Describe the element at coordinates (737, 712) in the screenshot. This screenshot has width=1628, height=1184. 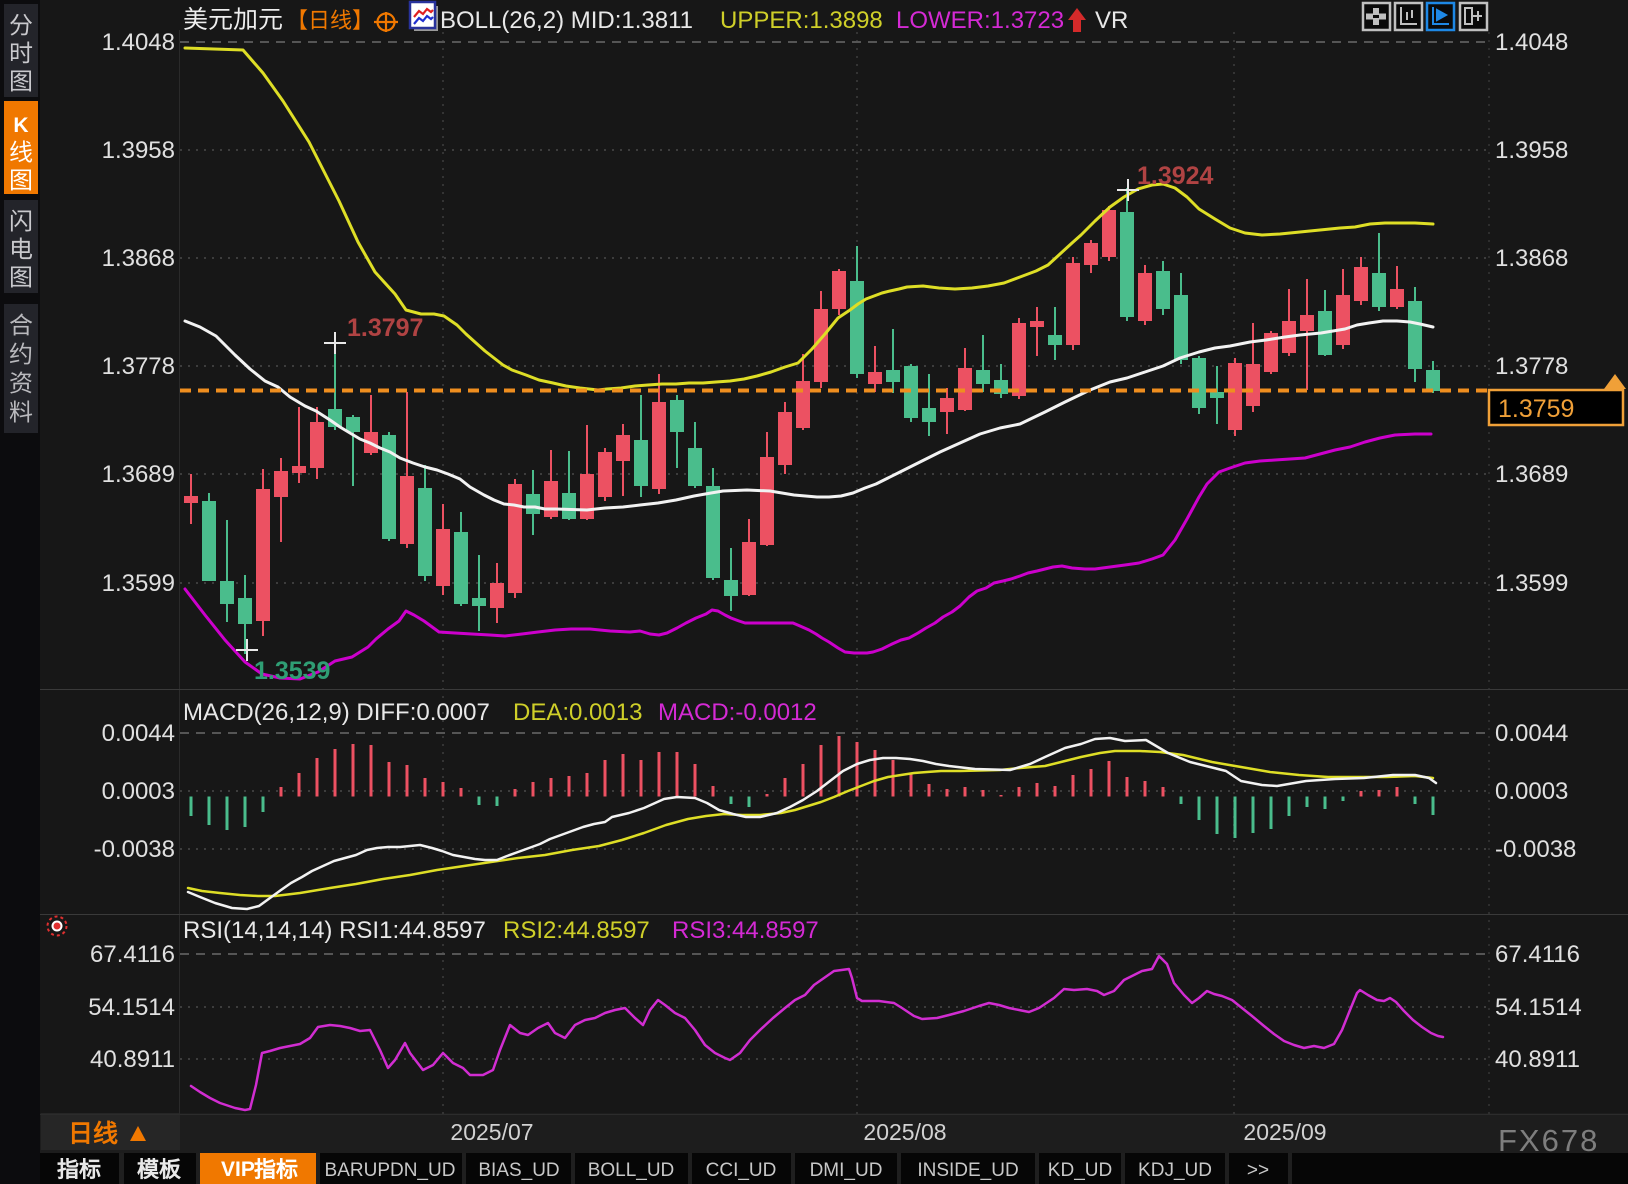
I see `svg-text: MACD:-0.0012` at that location.